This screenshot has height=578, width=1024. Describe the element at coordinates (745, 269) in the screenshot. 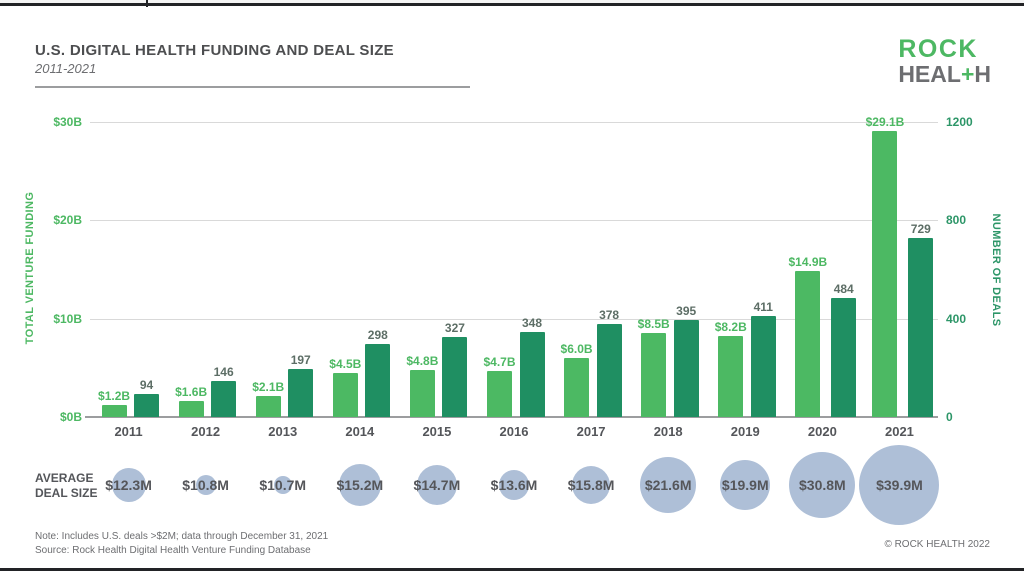

I see `bar-group: $8.2B 411` at that location.